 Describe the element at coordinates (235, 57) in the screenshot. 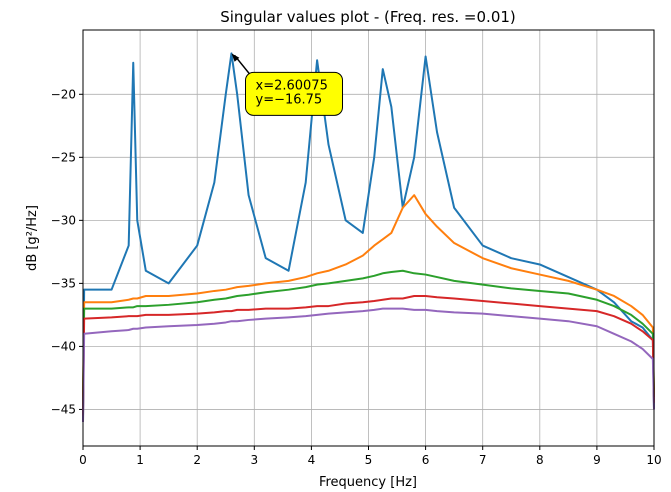

I see `annotation-arrowhead` at that location.